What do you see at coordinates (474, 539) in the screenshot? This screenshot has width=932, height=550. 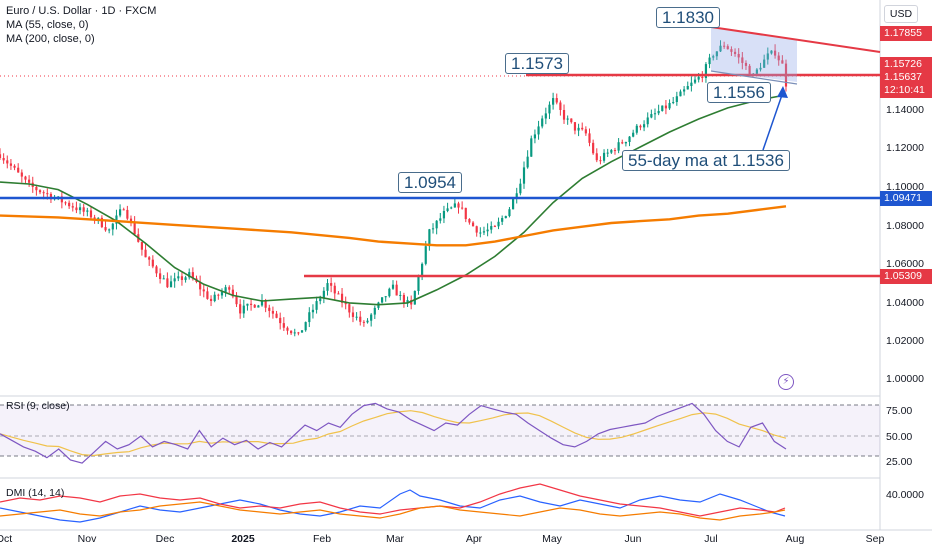 I see `x-tick-label: Apr` at bounding box center [474, 539].